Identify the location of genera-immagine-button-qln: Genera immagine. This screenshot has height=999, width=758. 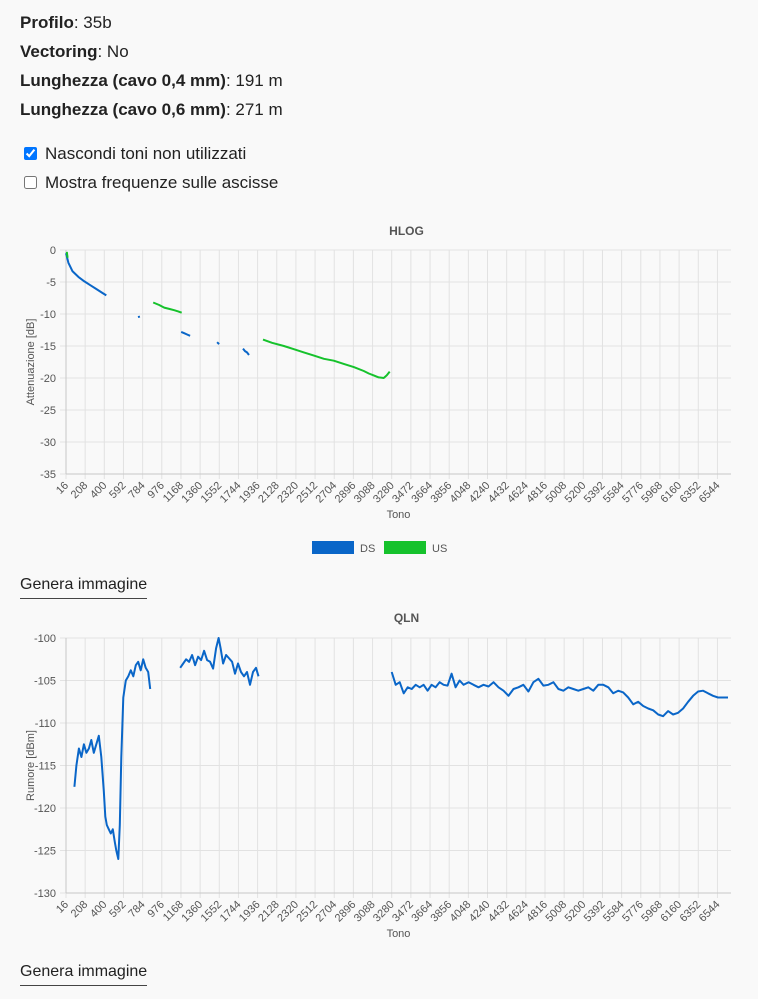
(84, 974).